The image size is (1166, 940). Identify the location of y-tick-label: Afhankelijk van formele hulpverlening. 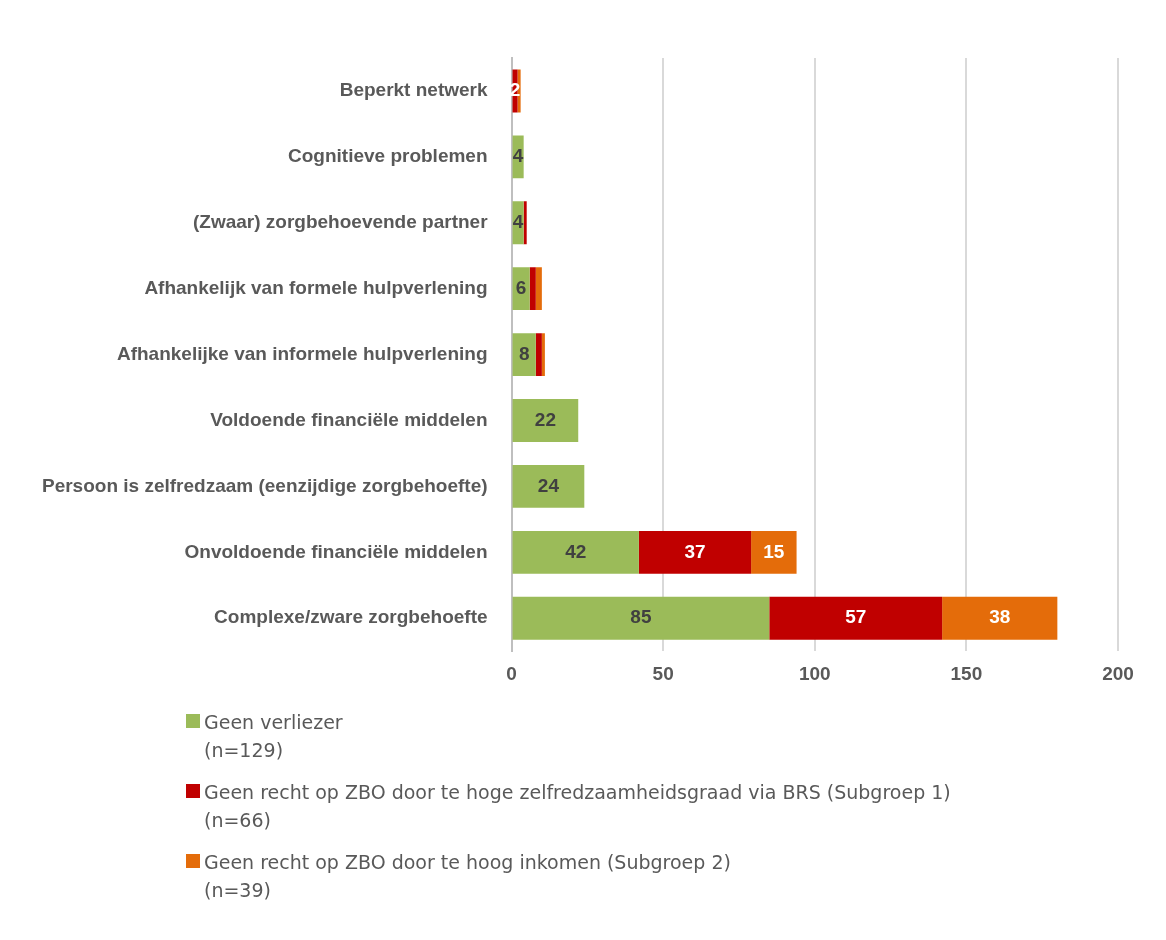
(316, 287).